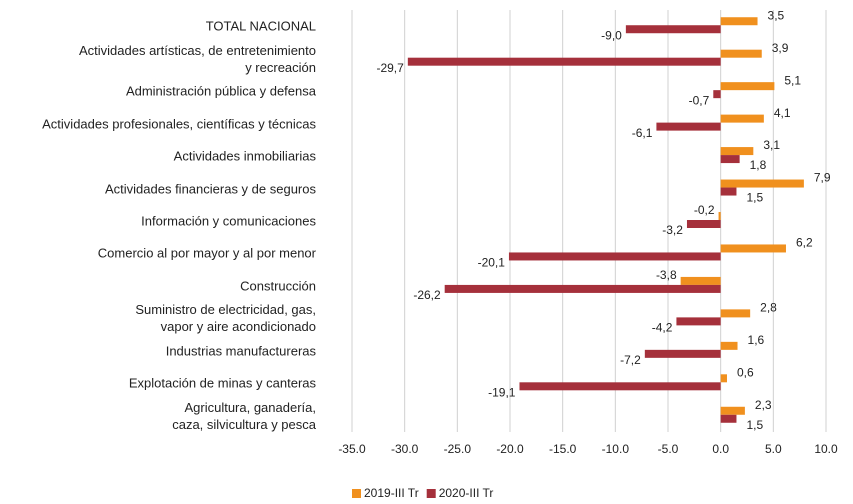 This screenshot has width=853, height=504. I want to click on category-label: Comercio al por mayor y al por menor, so click(206, 253).